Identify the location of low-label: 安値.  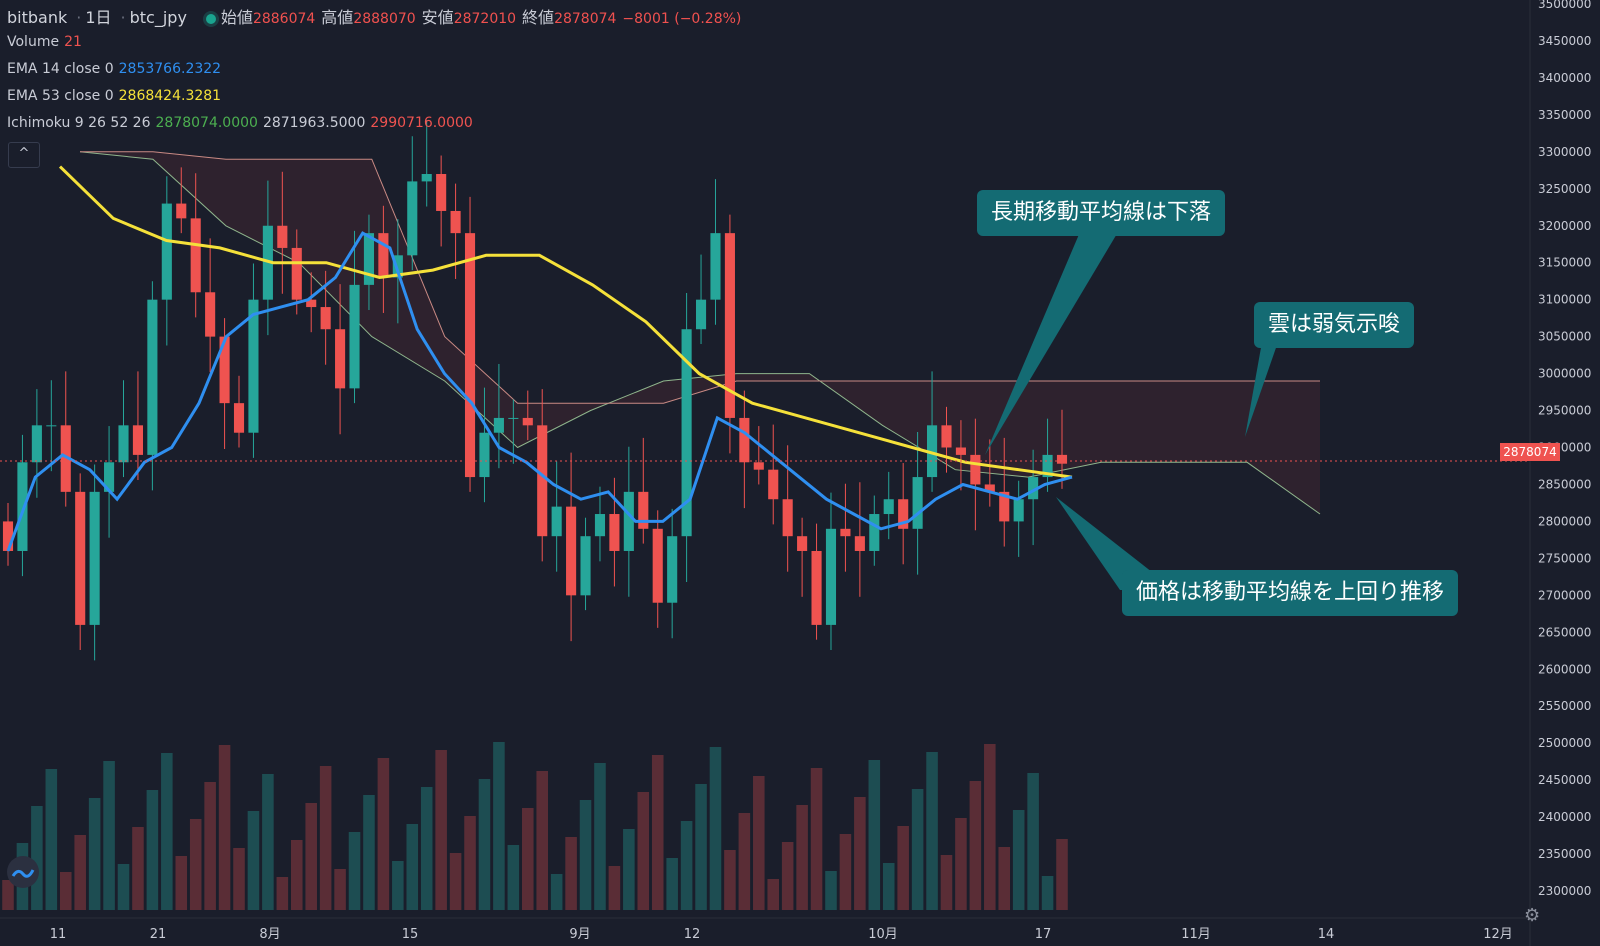
(437, 17).